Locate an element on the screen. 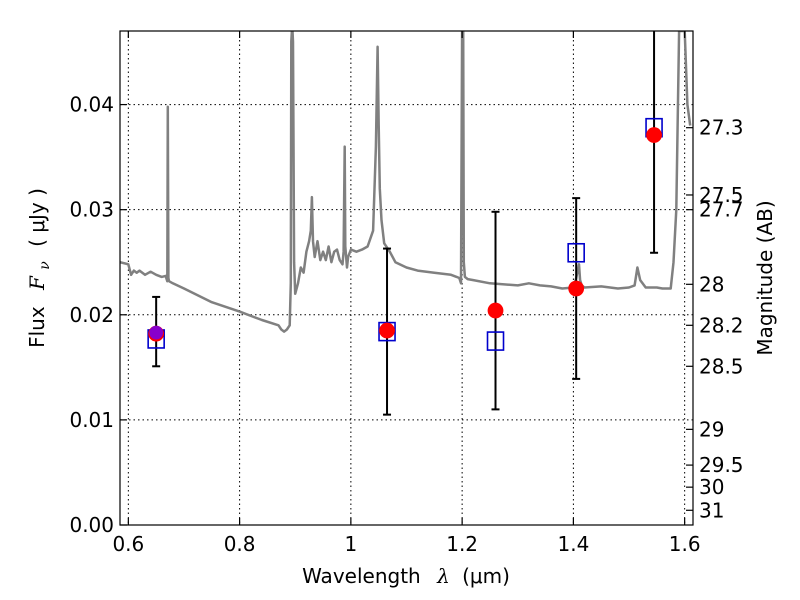 The image size is (800, 600). y2-tick-label: 27.7 is located at coordinates (721, 210).